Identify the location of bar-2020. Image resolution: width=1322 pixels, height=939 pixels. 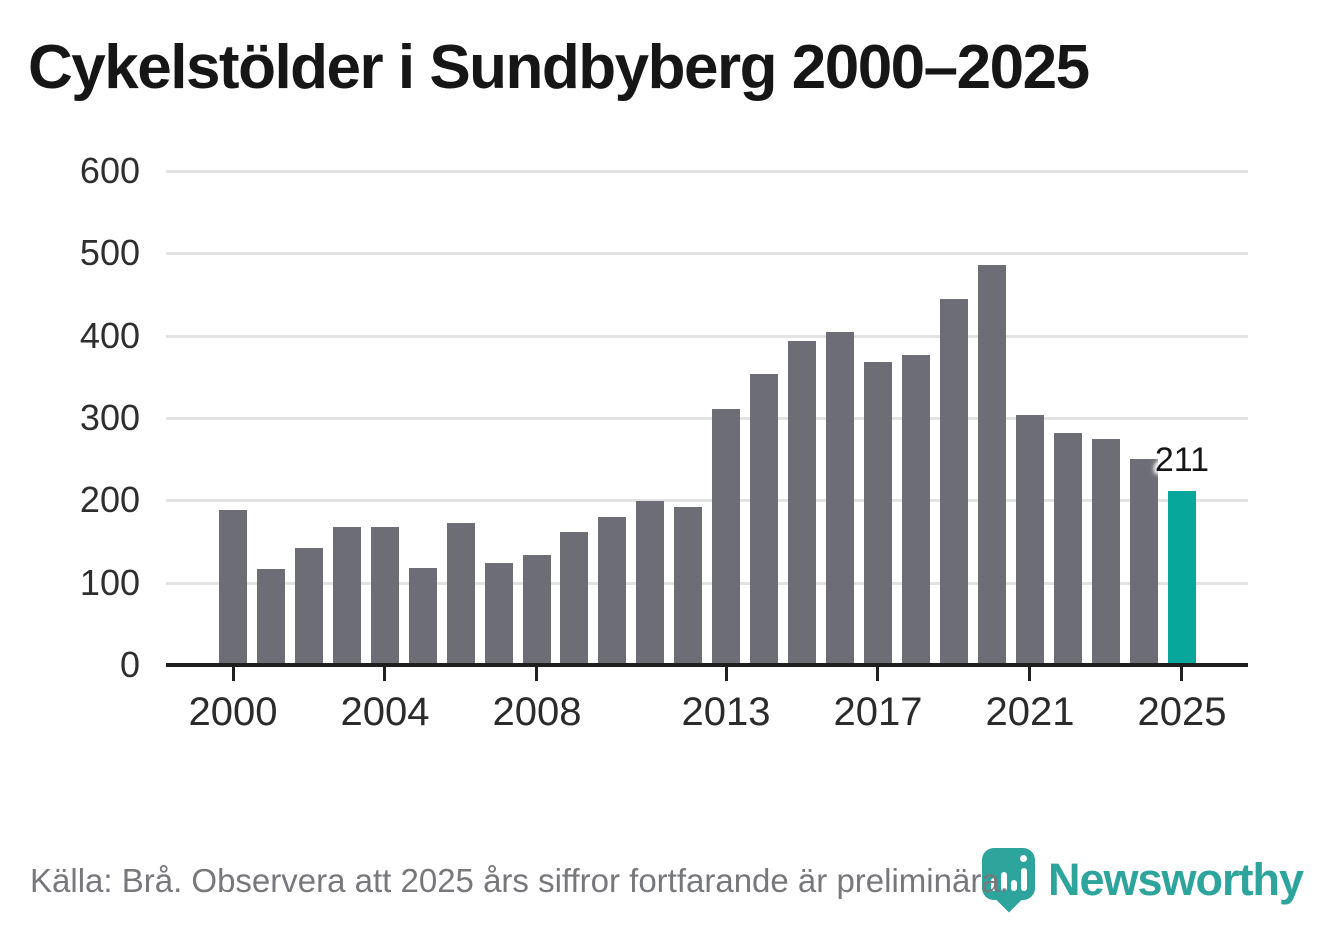
(992, 465).